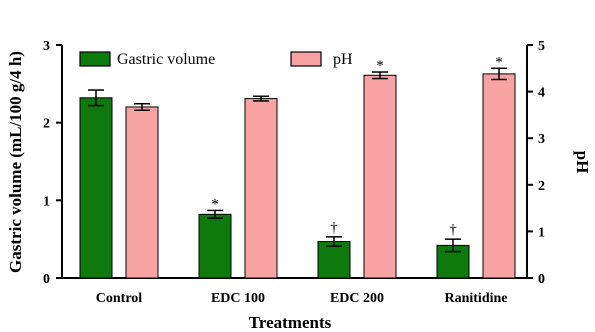 The height and width of the screenshot is (332, 595). Describe the element at coordinates (582, 162) in the screenshot. I see `right-y-axis-title: pH` at that location.